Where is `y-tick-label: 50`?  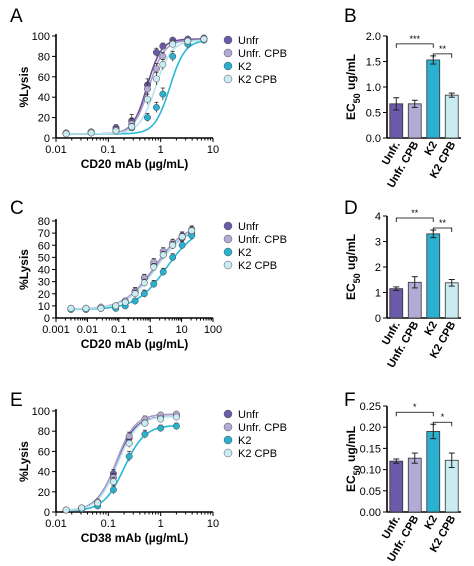
y-tick-label: 50 is located at coordinates (44, 258).